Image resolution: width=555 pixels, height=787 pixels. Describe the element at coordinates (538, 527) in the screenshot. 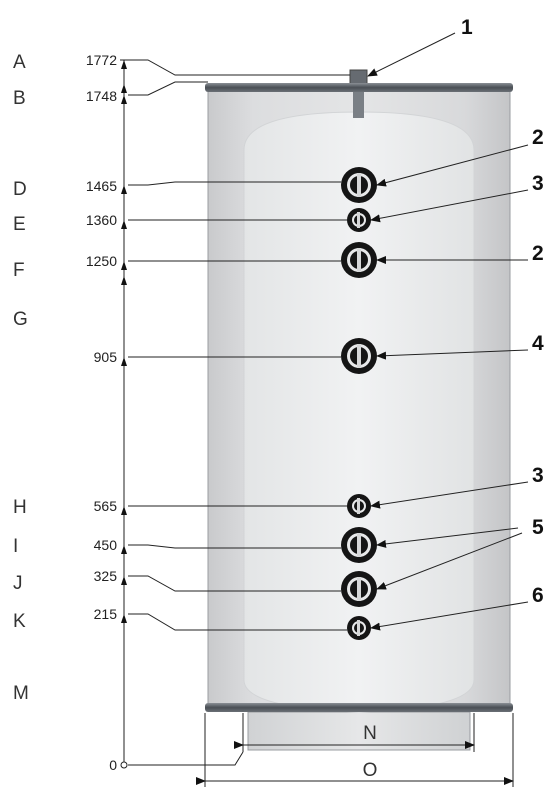

I see `callout-5: 5` at that location.